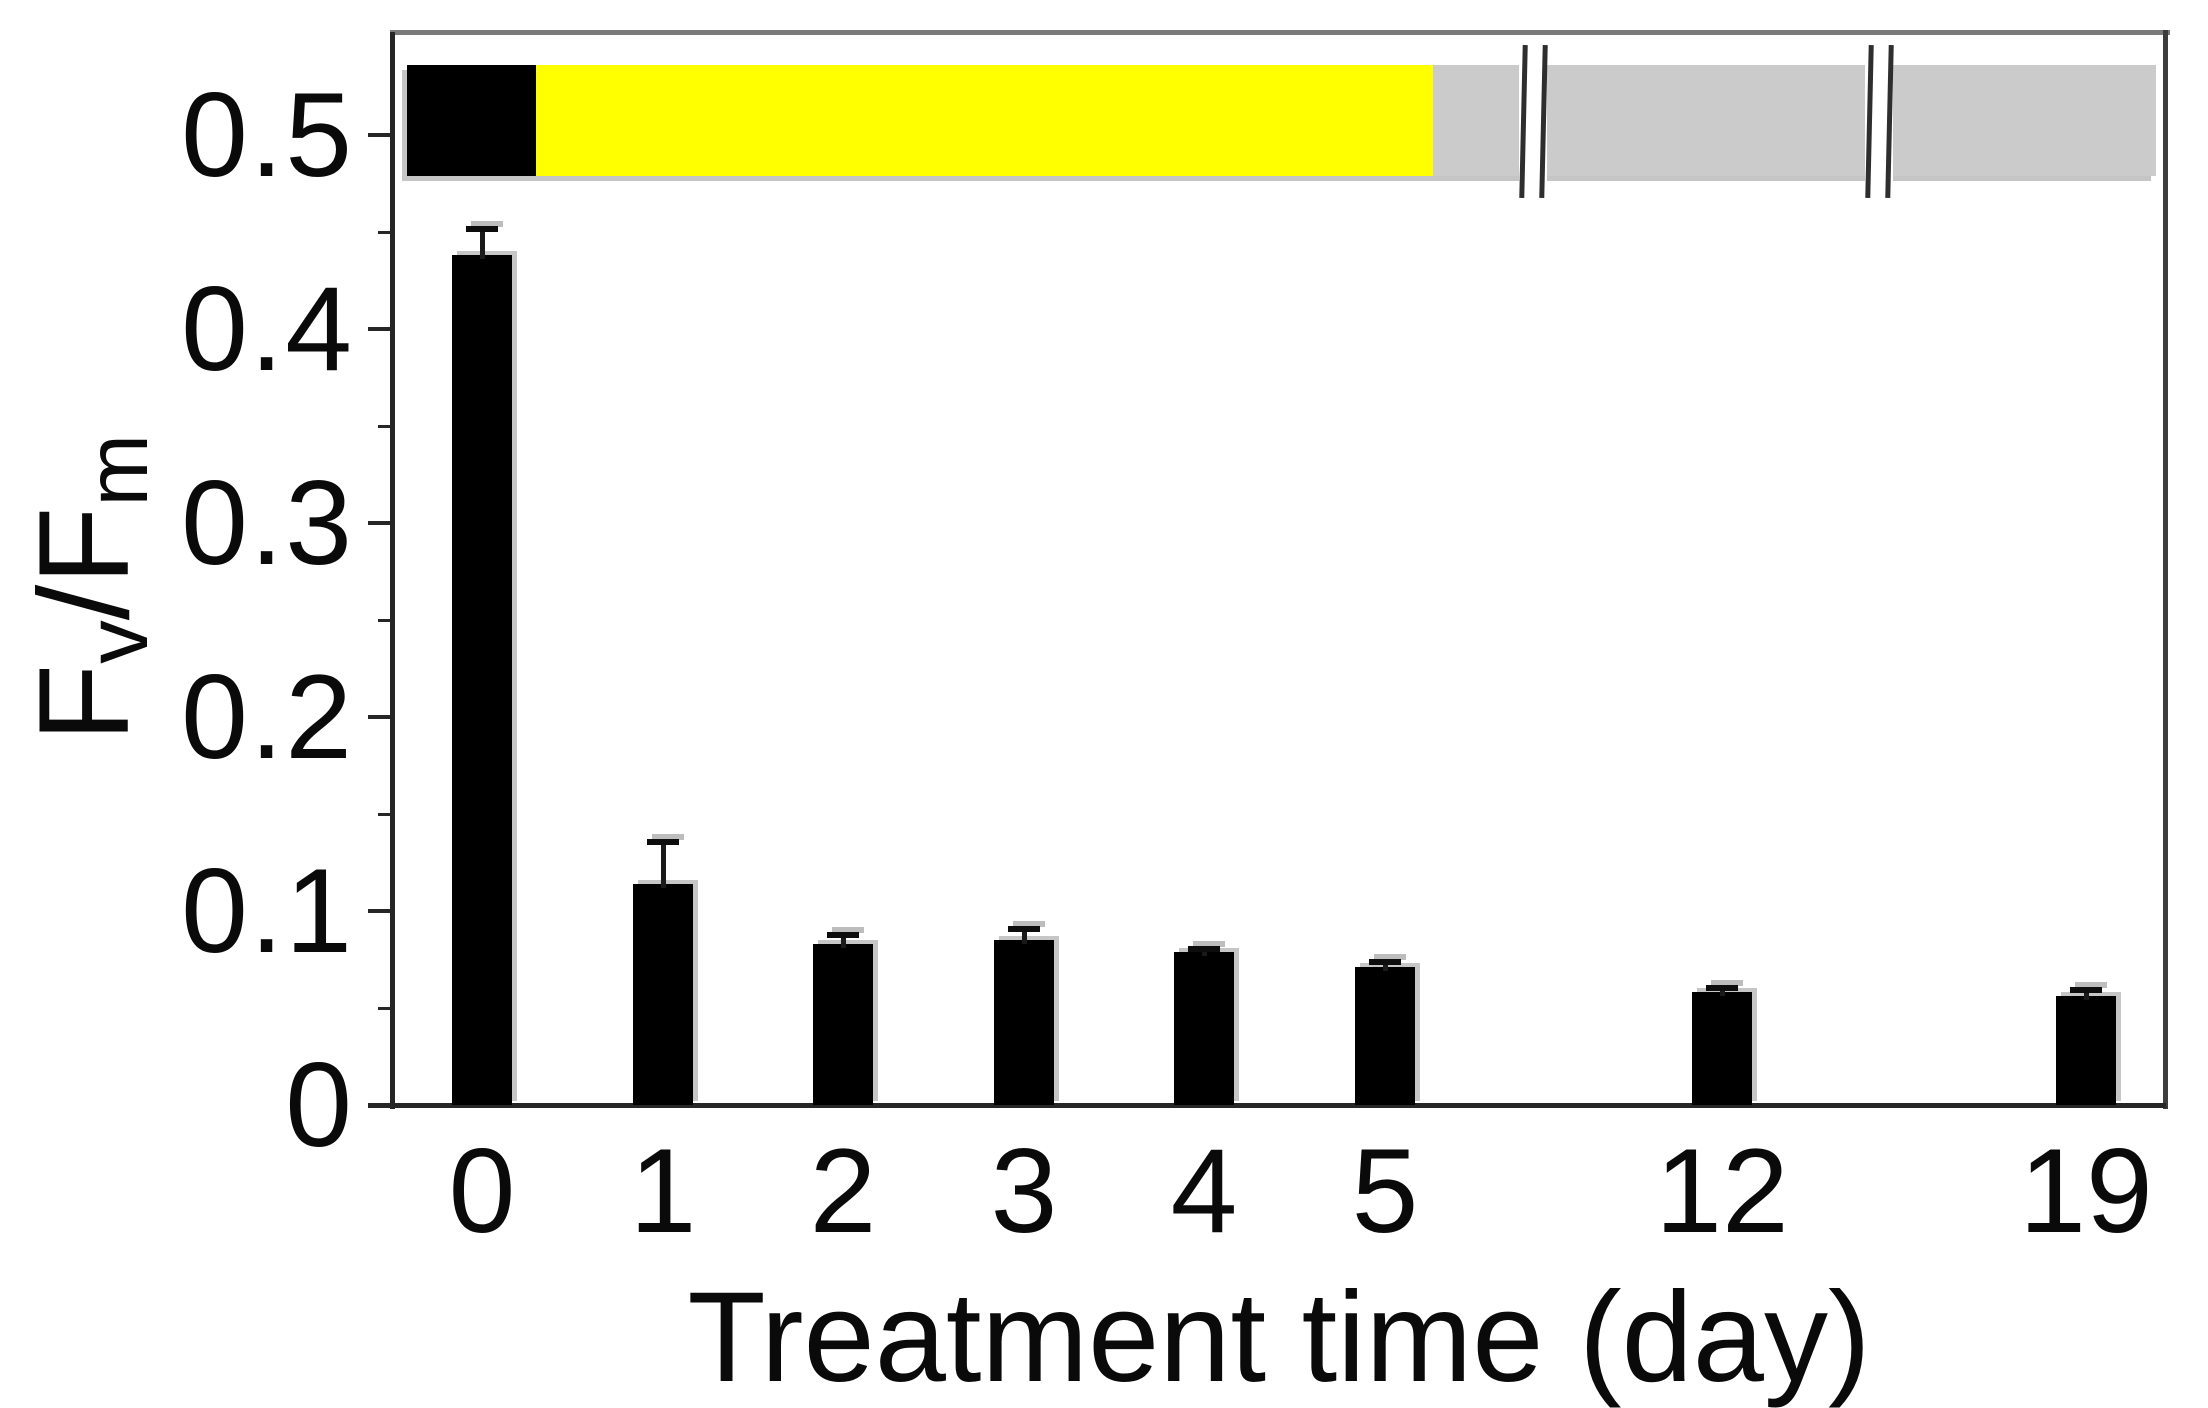  I want to click on x-tick-label-day-0: 0, so click(482, 1191).